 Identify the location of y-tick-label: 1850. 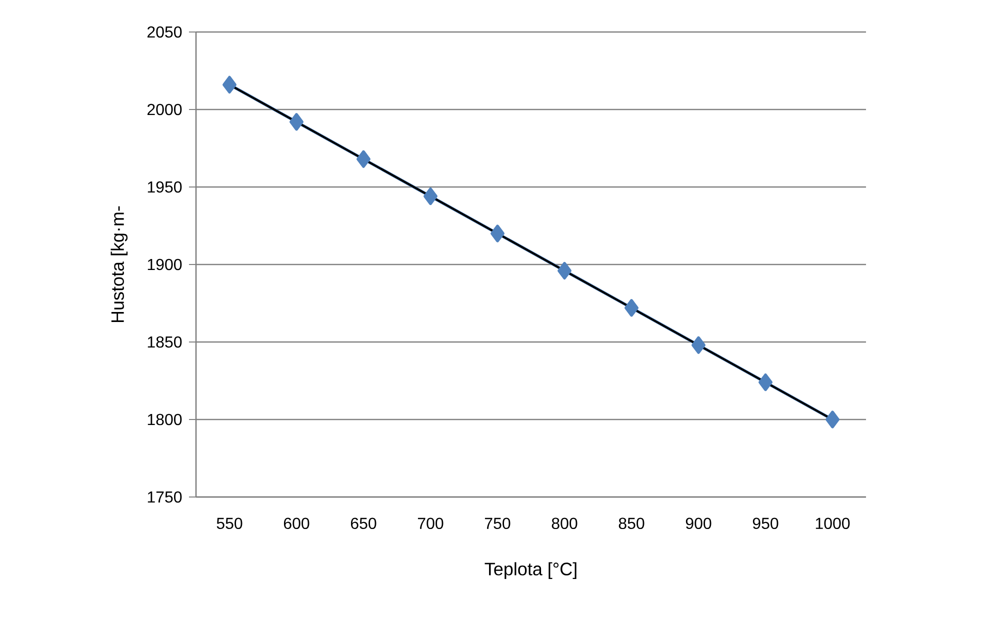
(165, 342).